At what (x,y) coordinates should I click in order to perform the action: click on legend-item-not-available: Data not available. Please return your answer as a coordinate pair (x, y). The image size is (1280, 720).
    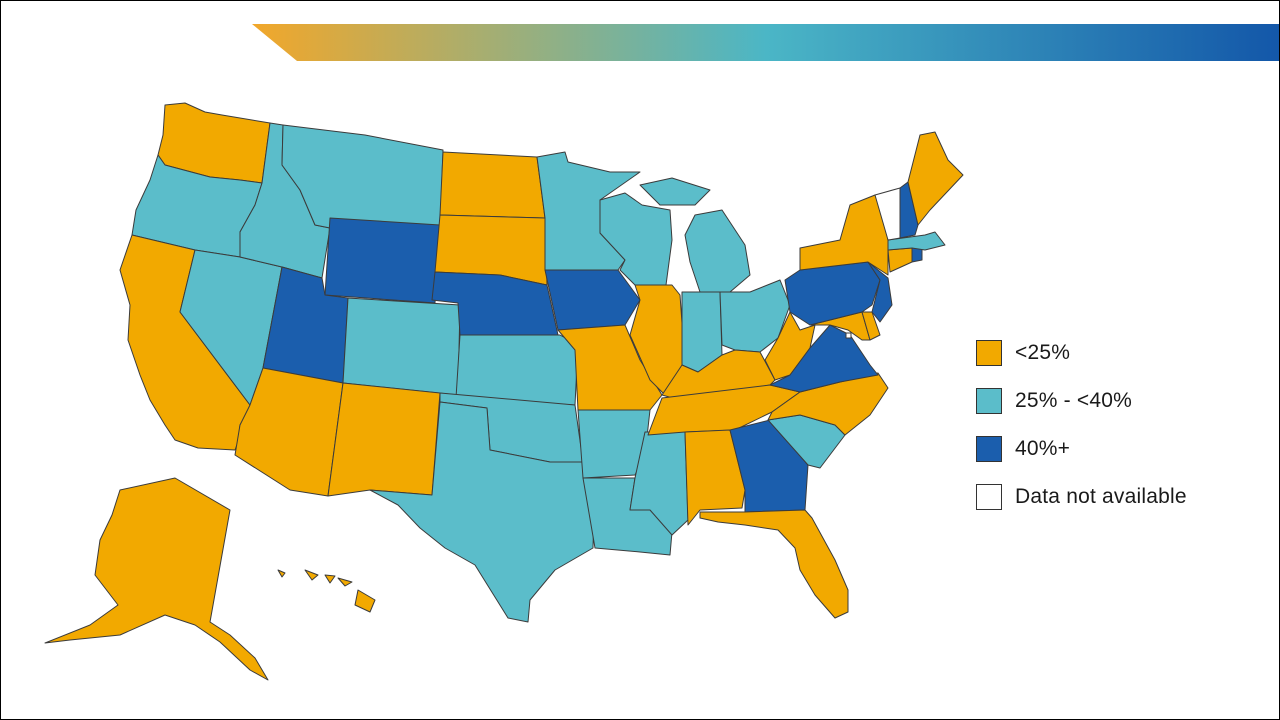
    Looking at the image, I should click on (1121, 497).